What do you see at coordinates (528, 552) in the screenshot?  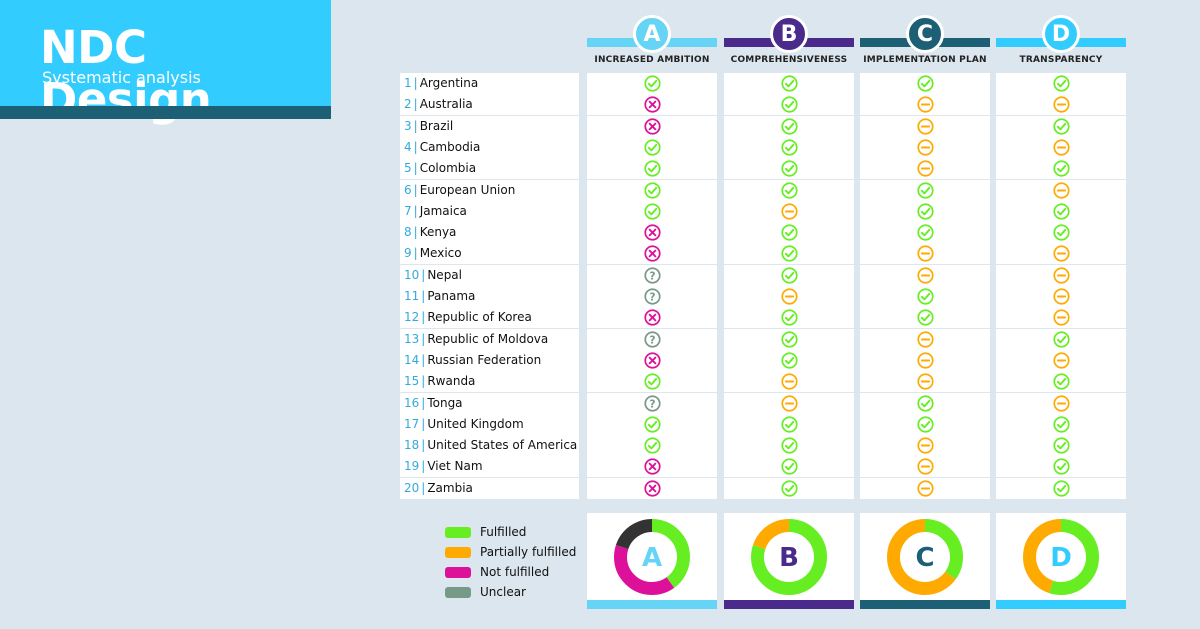 I see `legend-label: Partially fulfilled` at bounding box center [528, 552].